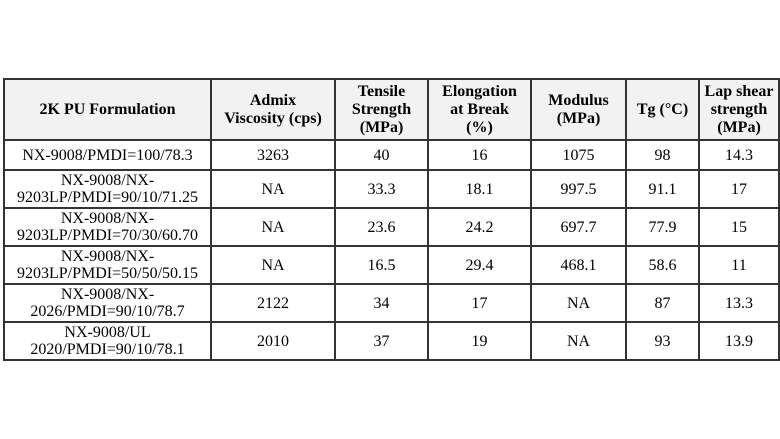 Image resolution: width=780 pixels, height=439 pixels. I want to click on cell-formulation: NX-9008/NX- 9203LP/PMDI=90/10/71.25, so click(107, 189).